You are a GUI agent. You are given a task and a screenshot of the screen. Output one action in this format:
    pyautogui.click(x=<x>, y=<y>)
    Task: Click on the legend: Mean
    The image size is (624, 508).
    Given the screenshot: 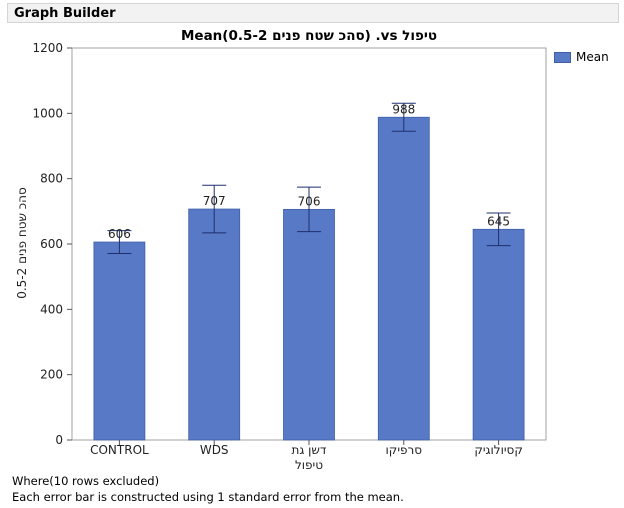 What is the action you would take?
    pyautogui.click(x=581, y=57)
    